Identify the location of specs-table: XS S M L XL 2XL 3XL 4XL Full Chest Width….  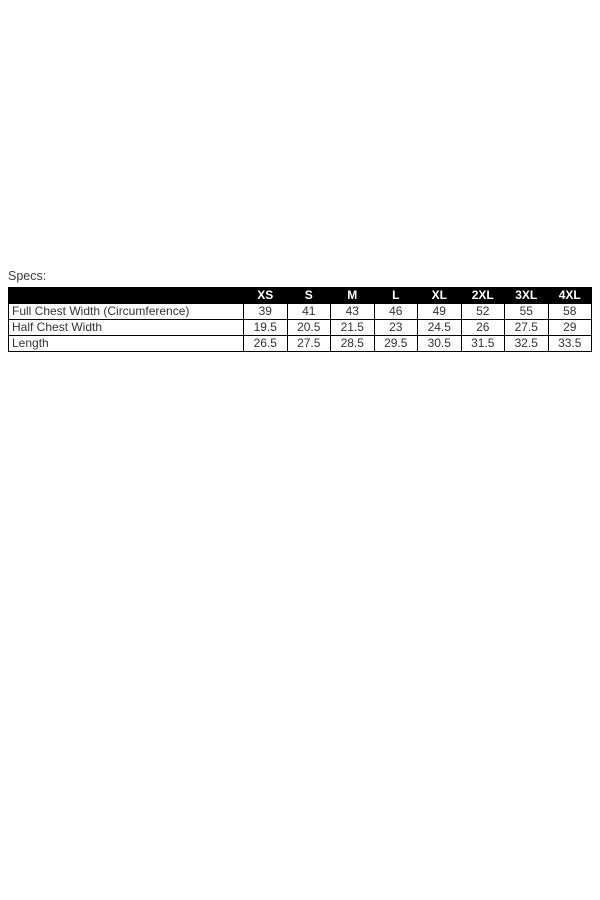
(300, 319).